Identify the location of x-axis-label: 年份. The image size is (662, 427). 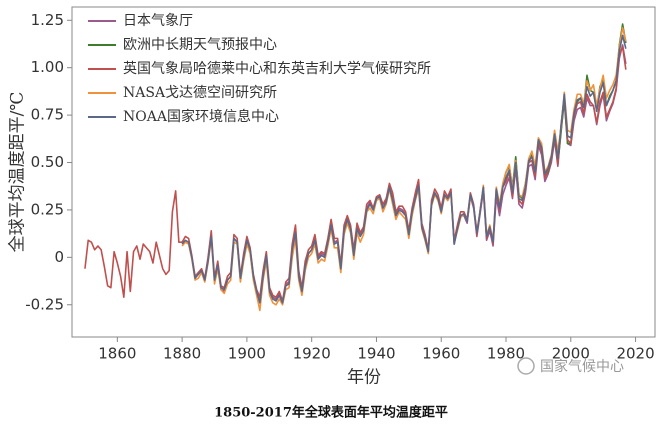
(364, 378).